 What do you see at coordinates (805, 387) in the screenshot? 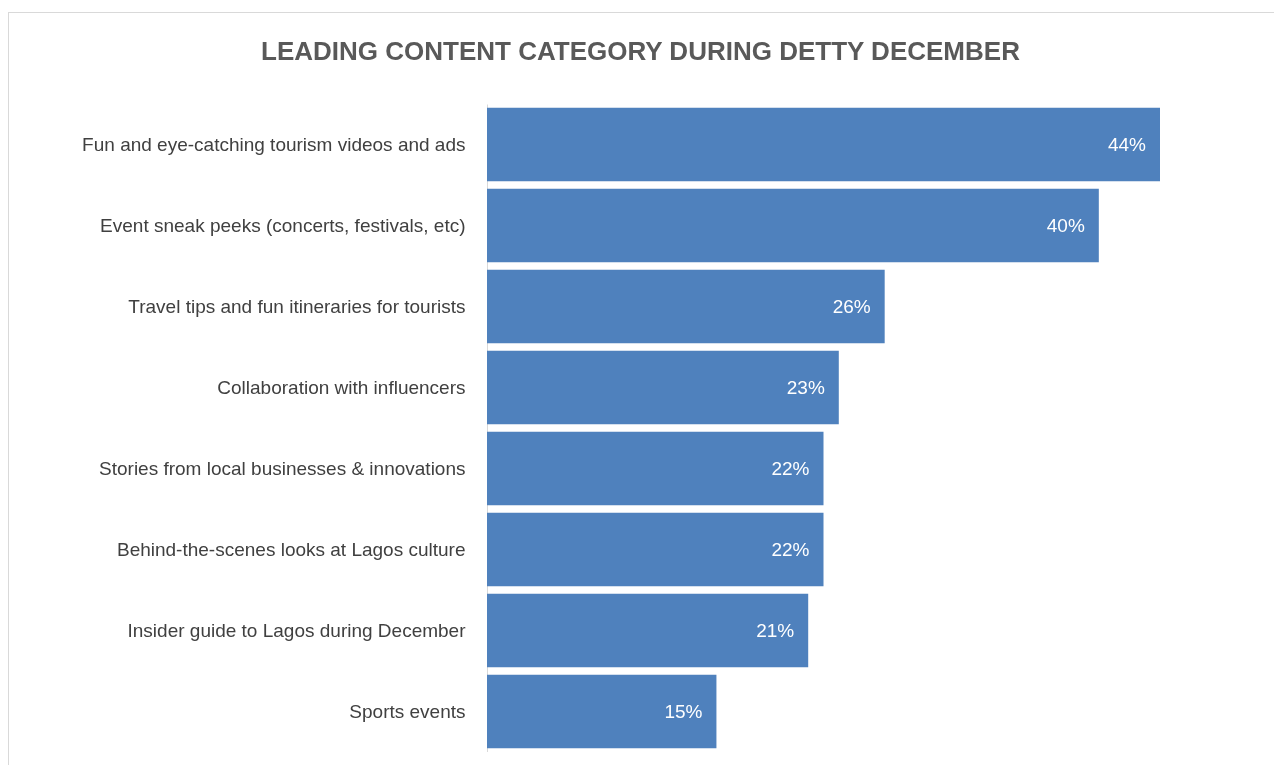
I see `data-label: 23%` at bounding box center [805, 387].